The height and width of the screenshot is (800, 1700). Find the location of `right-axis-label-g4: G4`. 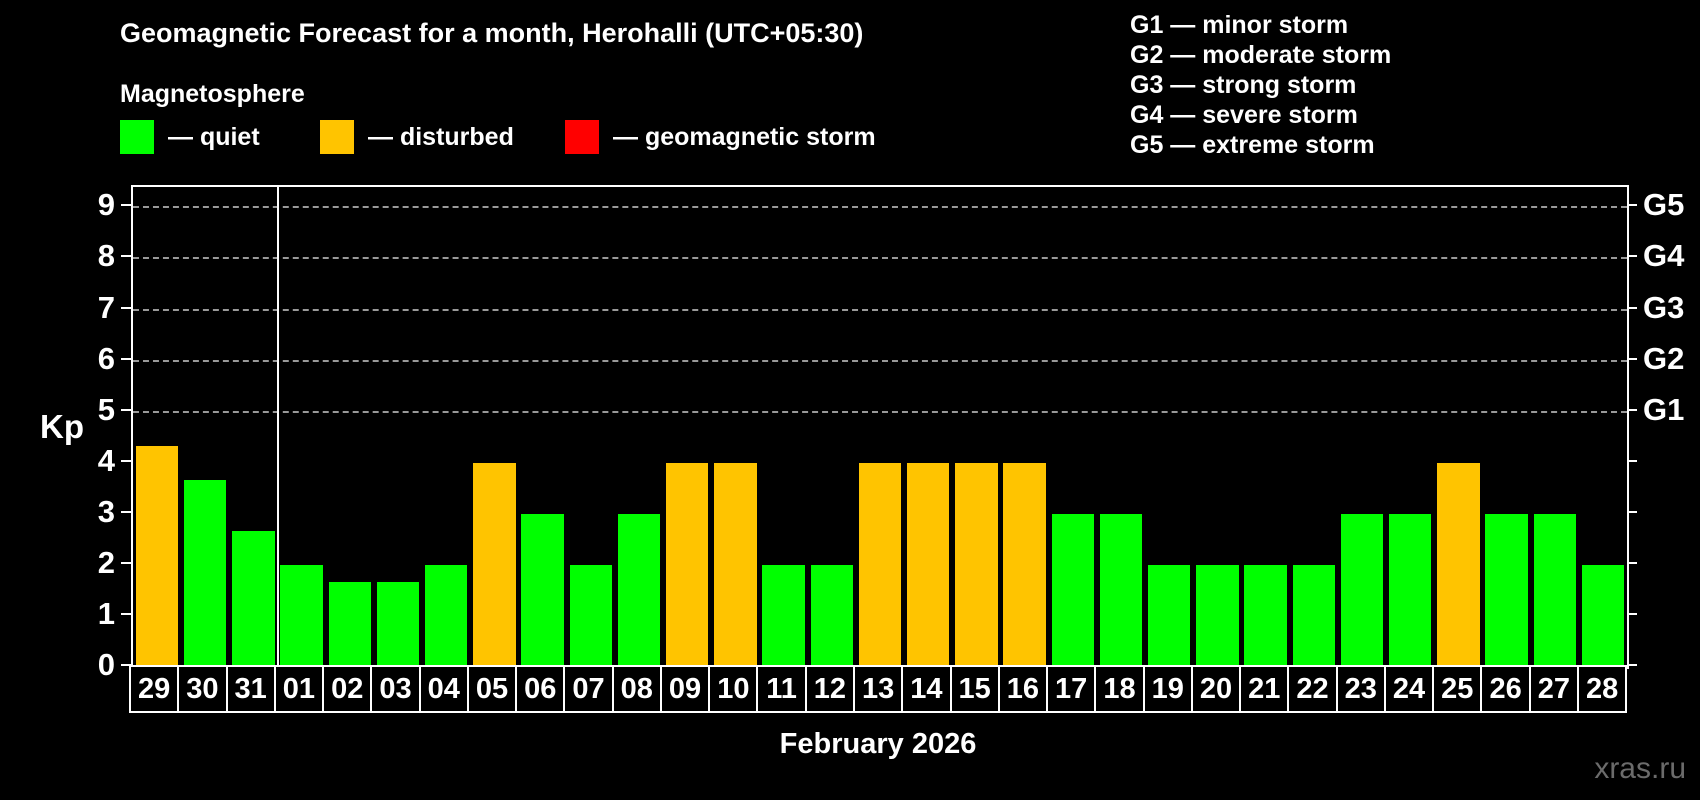

right-axis-label-g4: G4 is located at coordinates (1664, 256).